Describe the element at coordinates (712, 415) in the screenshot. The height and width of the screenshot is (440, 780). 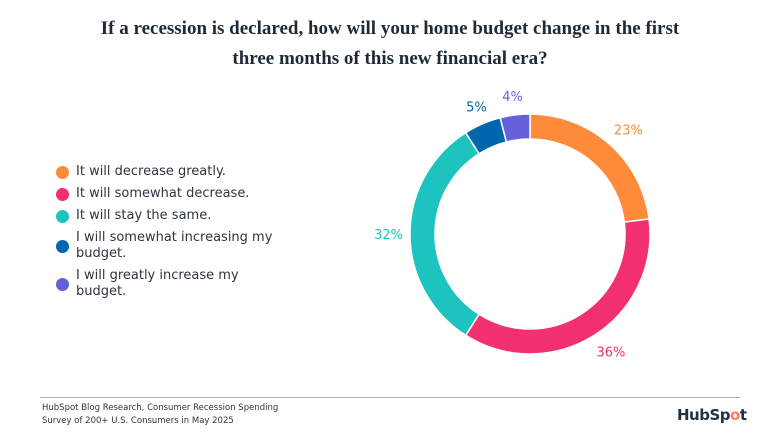
I see `hubspot-logo: HubSpot` at that location.